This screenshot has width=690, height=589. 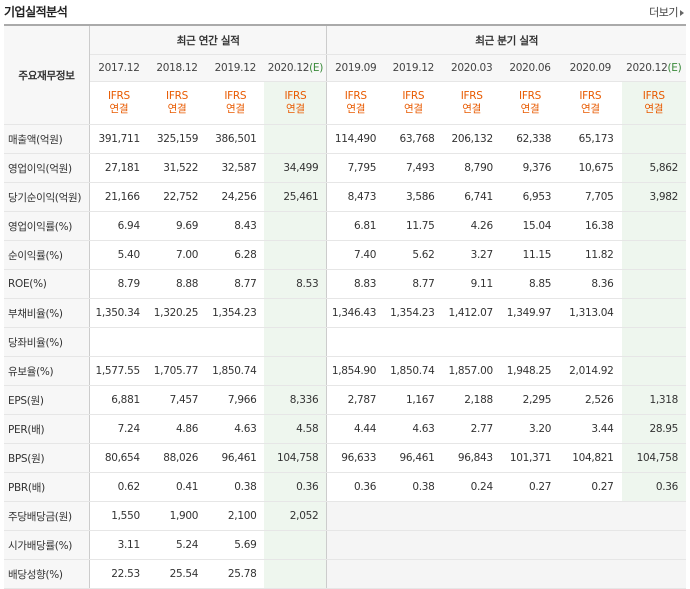 I want to click on period-label: 2019.09, so click(x=356, y=68).